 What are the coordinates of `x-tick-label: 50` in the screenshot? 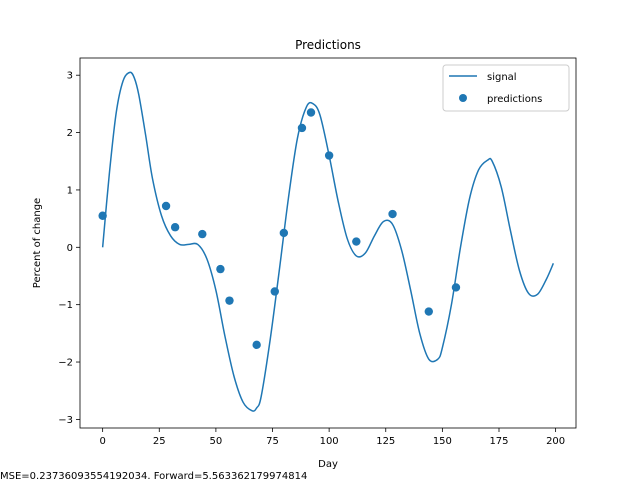 It's located at (216, 441).